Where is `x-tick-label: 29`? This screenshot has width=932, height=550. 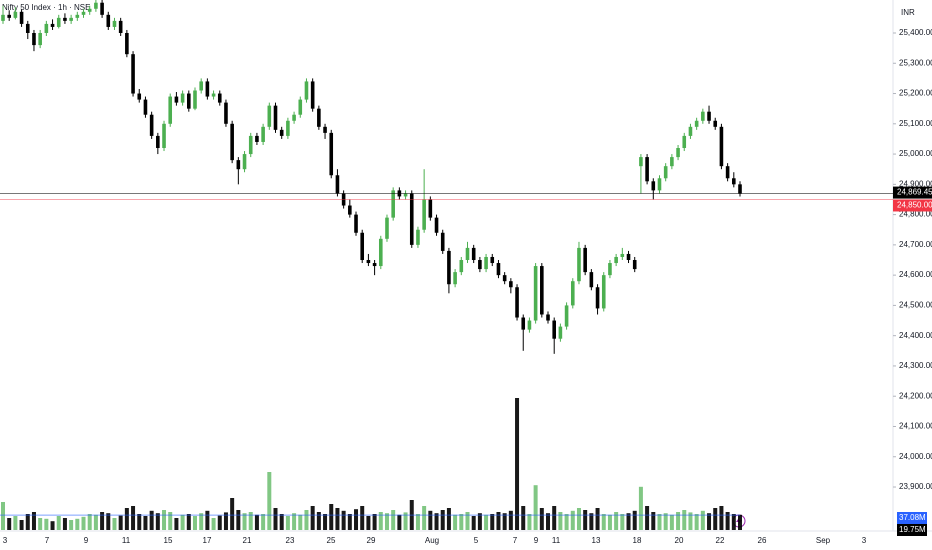 x-tick-label: 29 is located at coordinates (371, 540).